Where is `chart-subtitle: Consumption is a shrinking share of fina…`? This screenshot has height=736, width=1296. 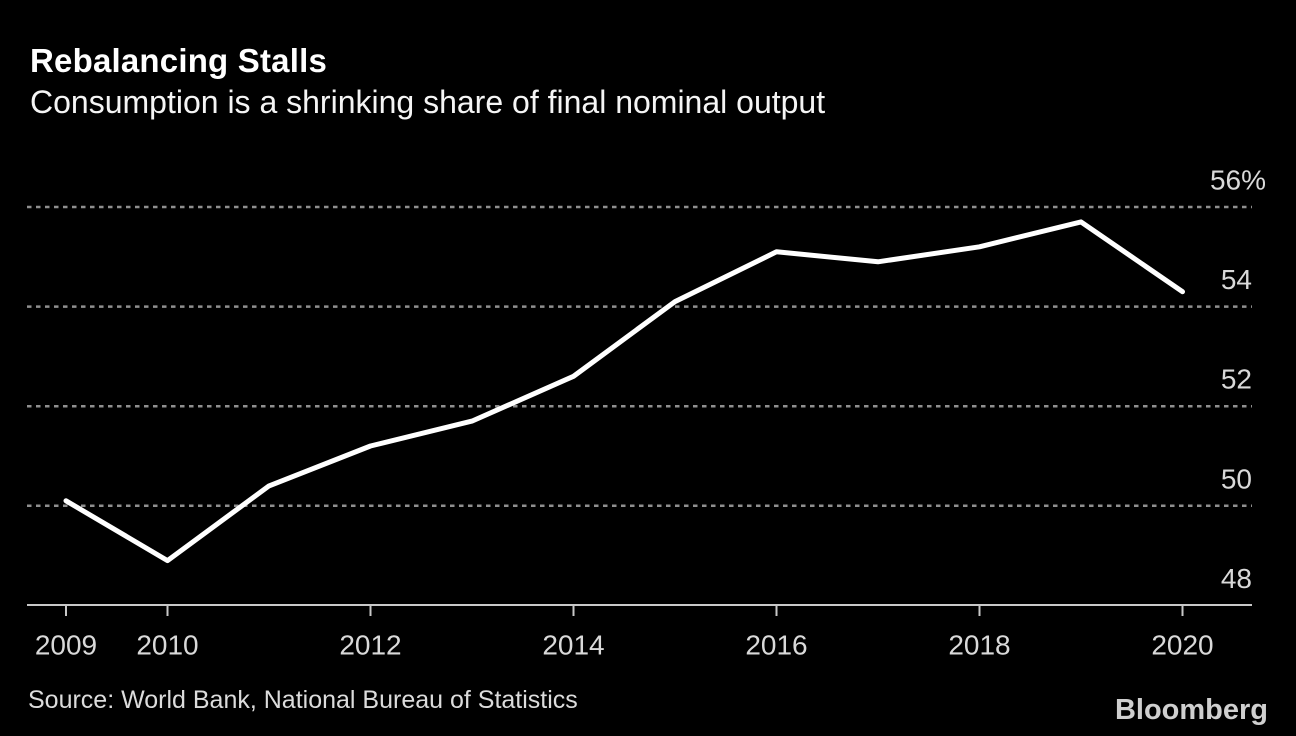
chart-subtitle: Consumption is a shrinking share of fina… is located at coordinates (428, 102).